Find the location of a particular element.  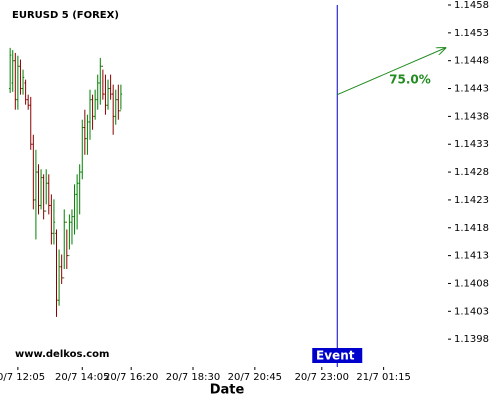

x-tick-label: 20/7 14:05 is located at coordinates (82, 377).